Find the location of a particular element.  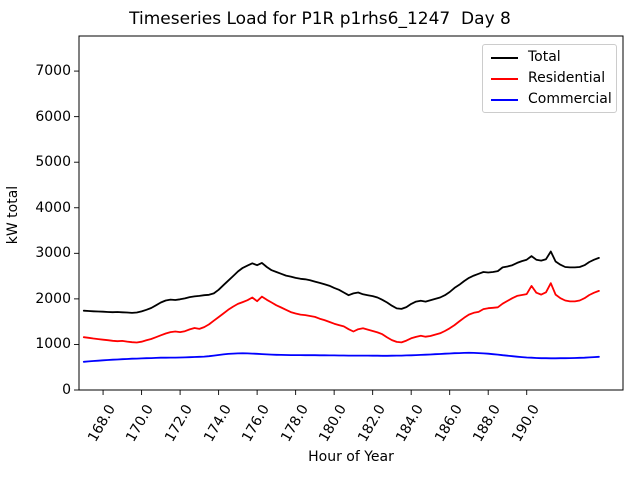

y-tick-label: 5000 is located at coordinates (53, 162).